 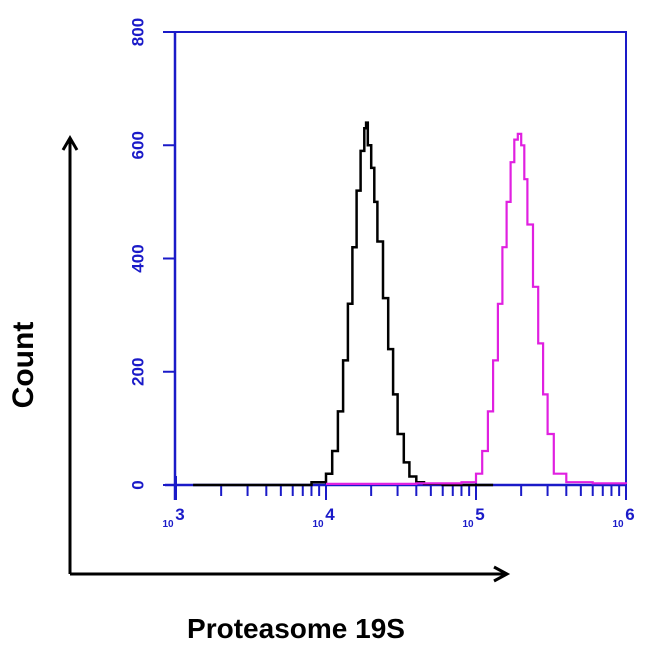 I want to click on y-axis-label: Count, so click(x=23, y=365).